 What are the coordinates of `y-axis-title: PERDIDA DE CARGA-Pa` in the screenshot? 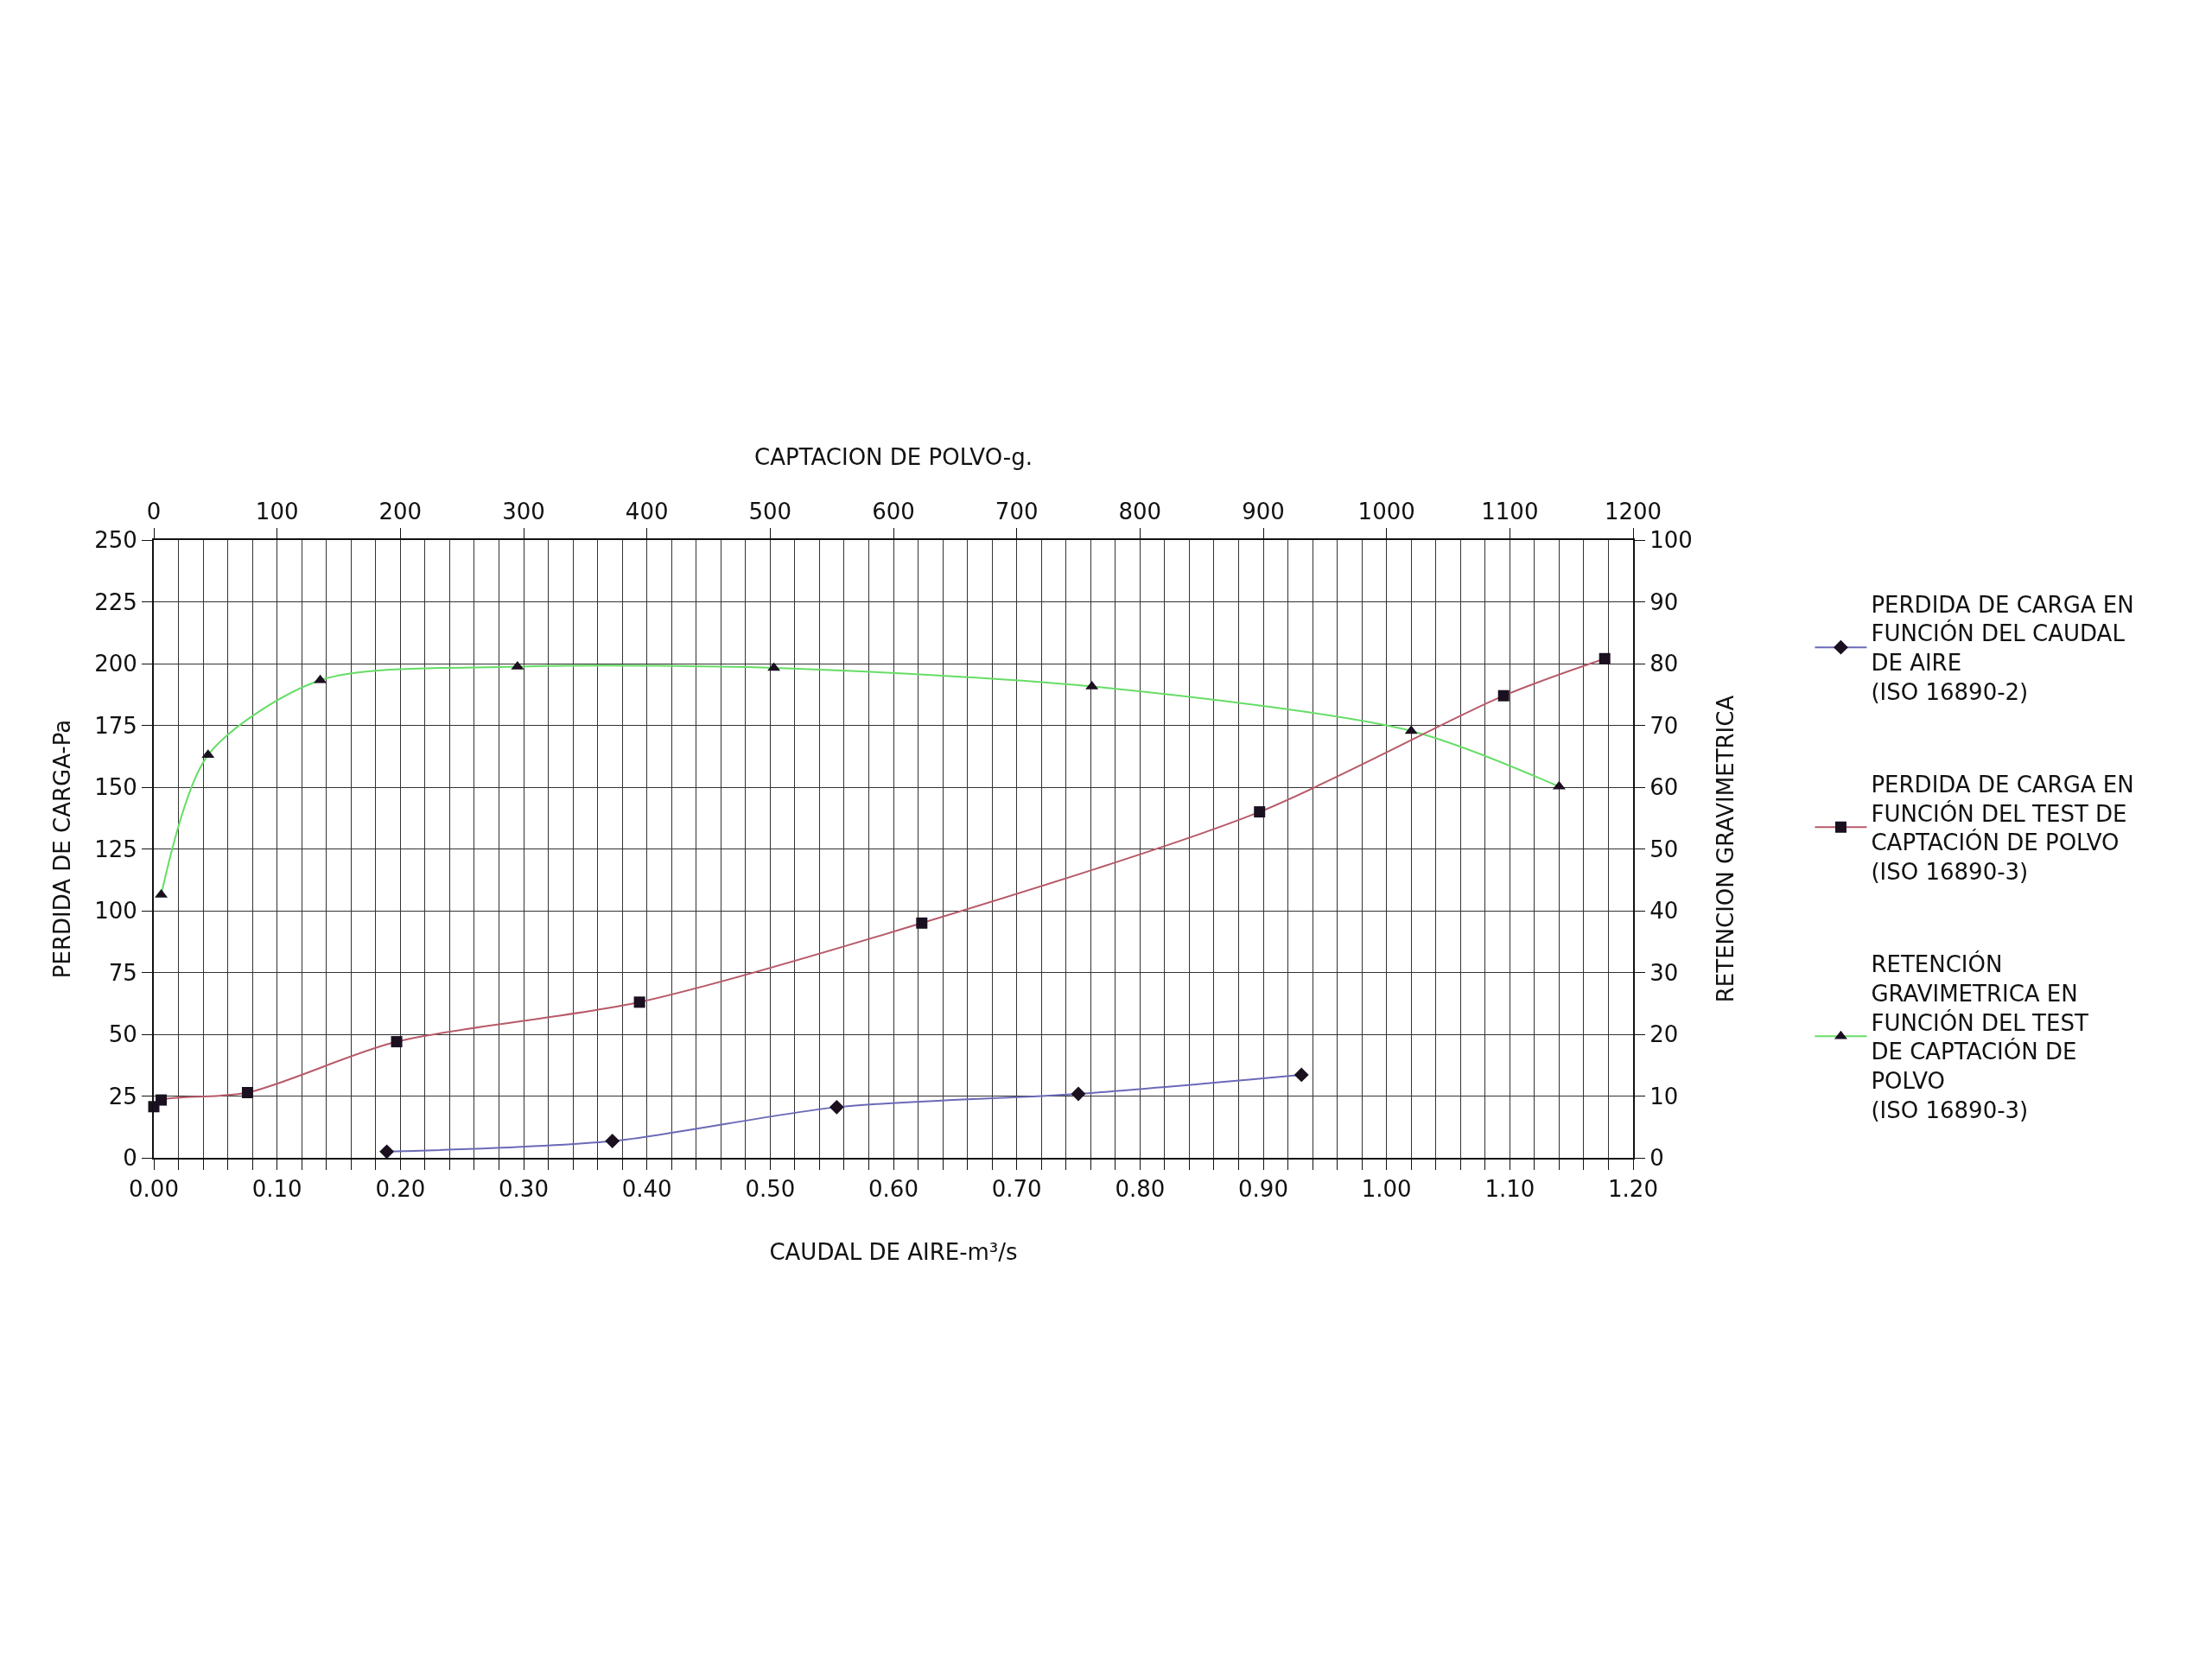 It's located at (62, 849).